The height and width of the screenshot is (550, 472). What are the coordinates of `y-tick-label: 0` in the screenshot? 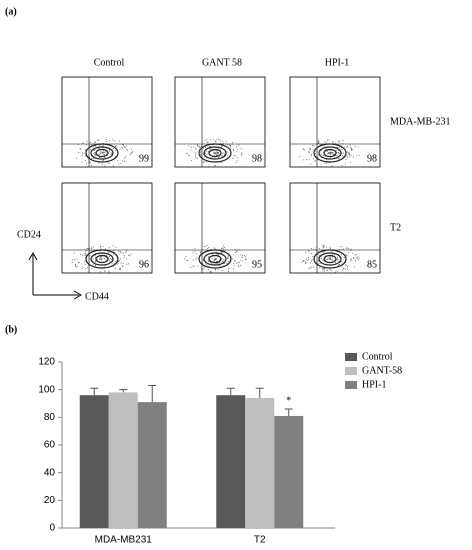 It's located at (52, 528).